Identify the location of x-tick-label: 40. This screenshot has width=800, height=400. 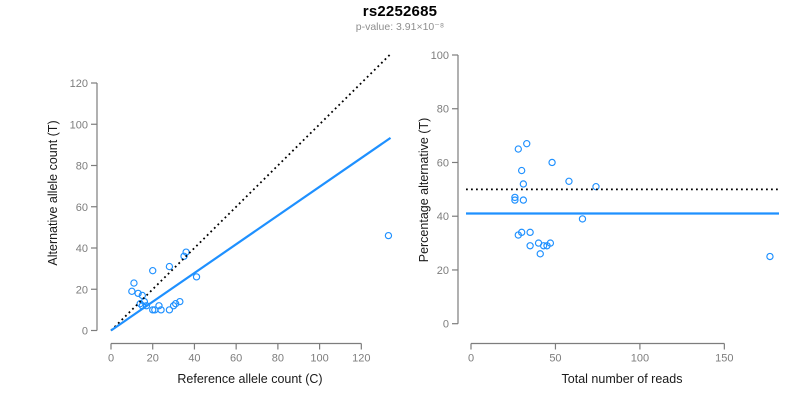
(194, 359).